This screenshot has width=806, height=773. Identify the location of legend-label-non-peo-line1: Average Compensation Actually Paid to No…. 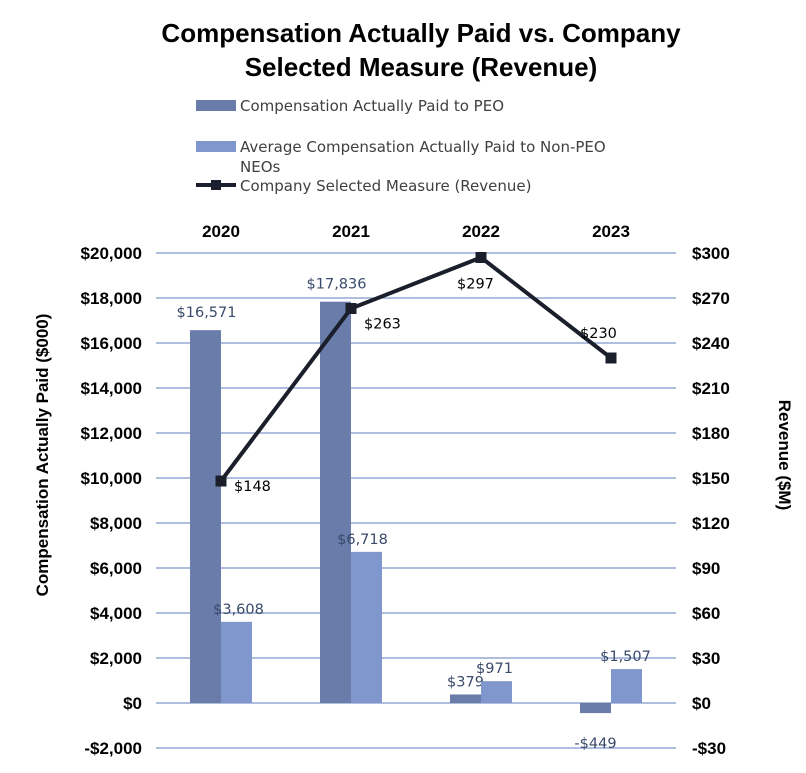
(423, 147).